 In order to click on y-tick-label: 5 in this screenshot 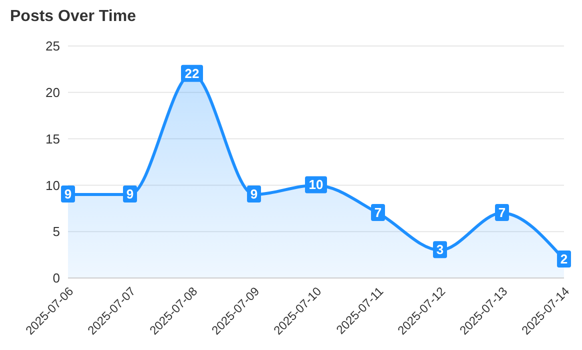, I will do `click(56, 232)`.